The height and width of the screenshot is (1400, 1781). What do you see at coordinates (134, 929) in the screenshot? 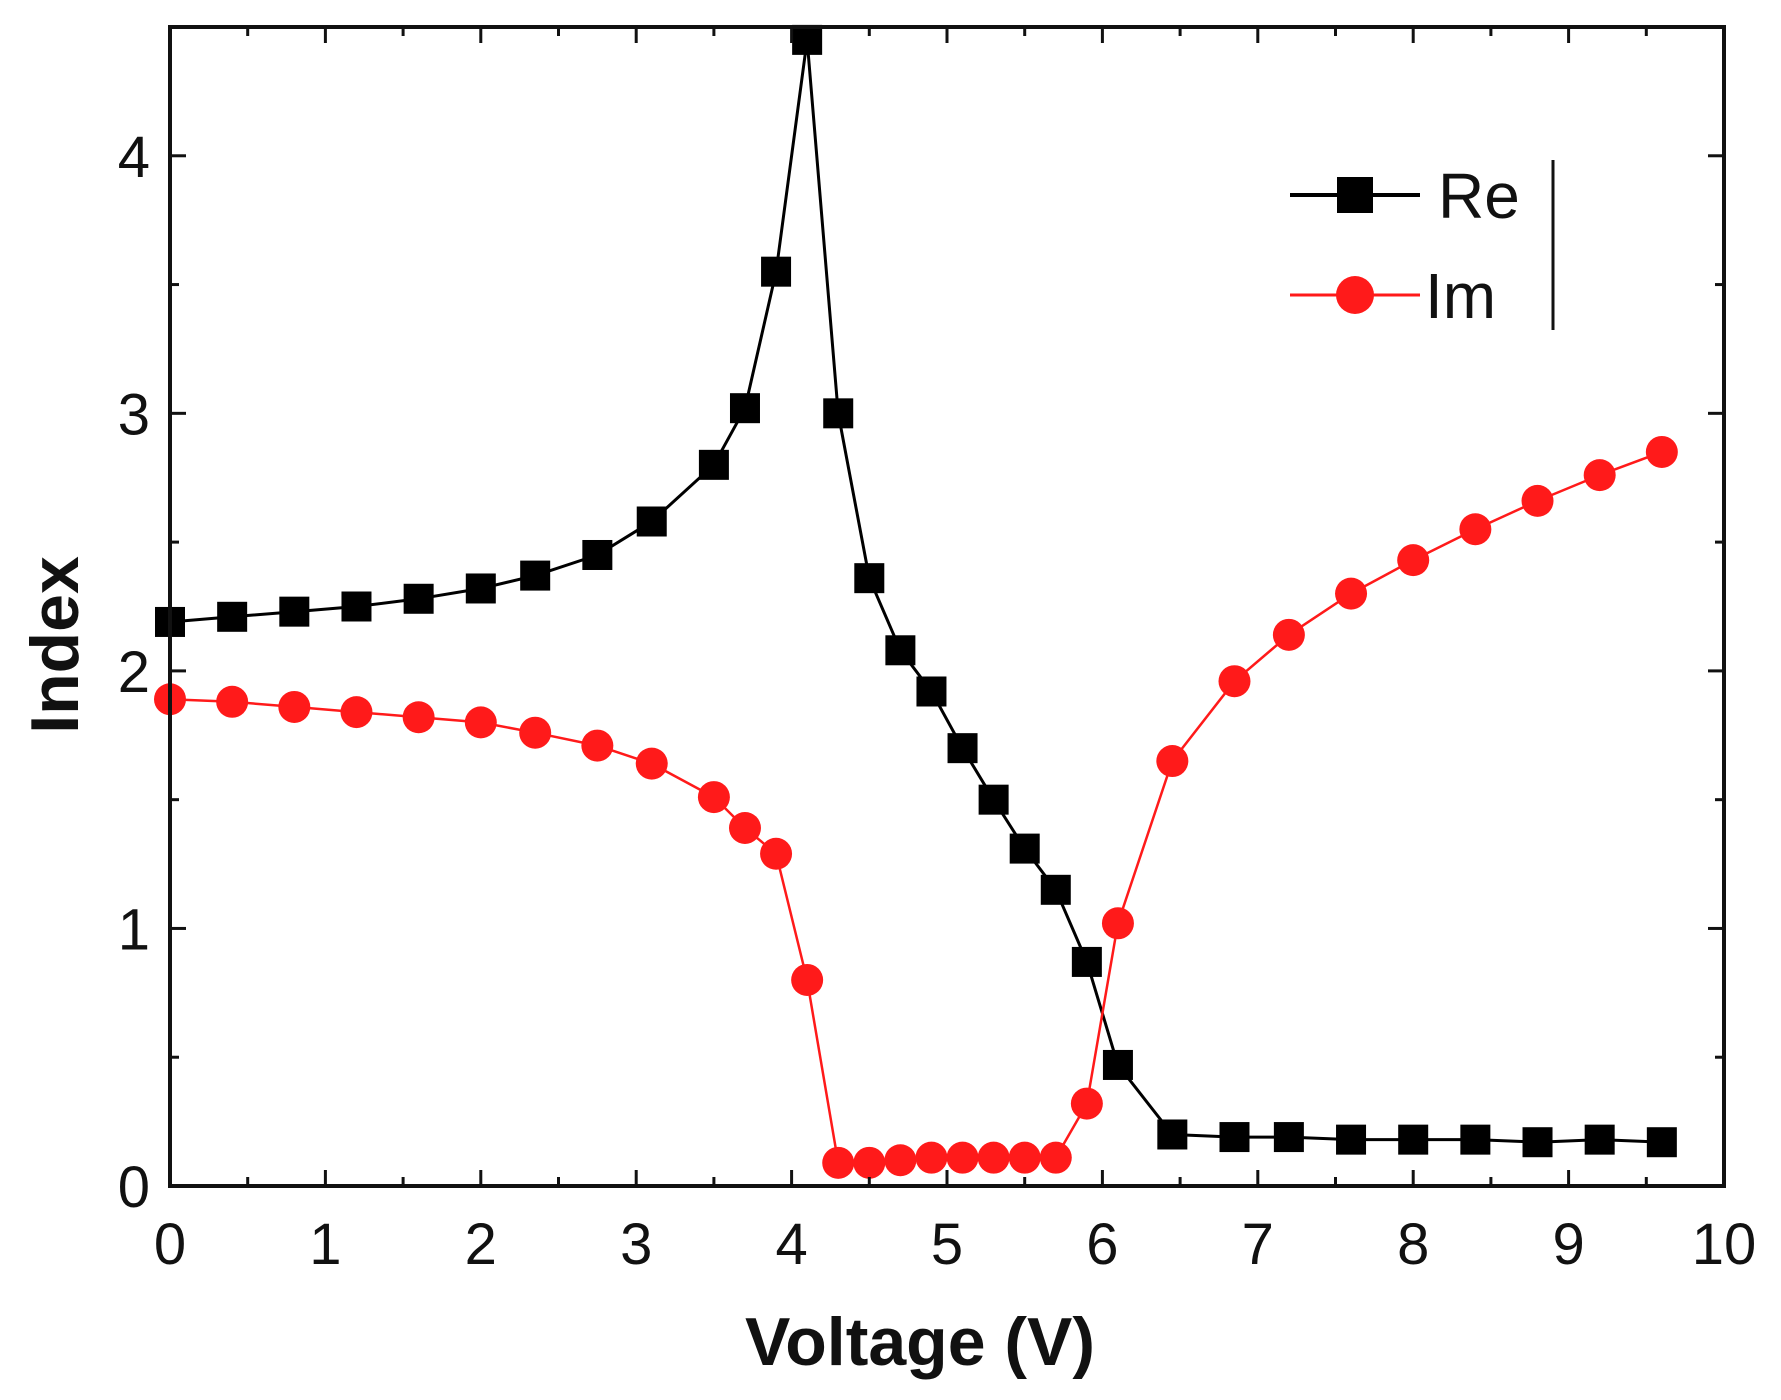
I see `y-tick-label: 1` at bounding box center [134, 929].